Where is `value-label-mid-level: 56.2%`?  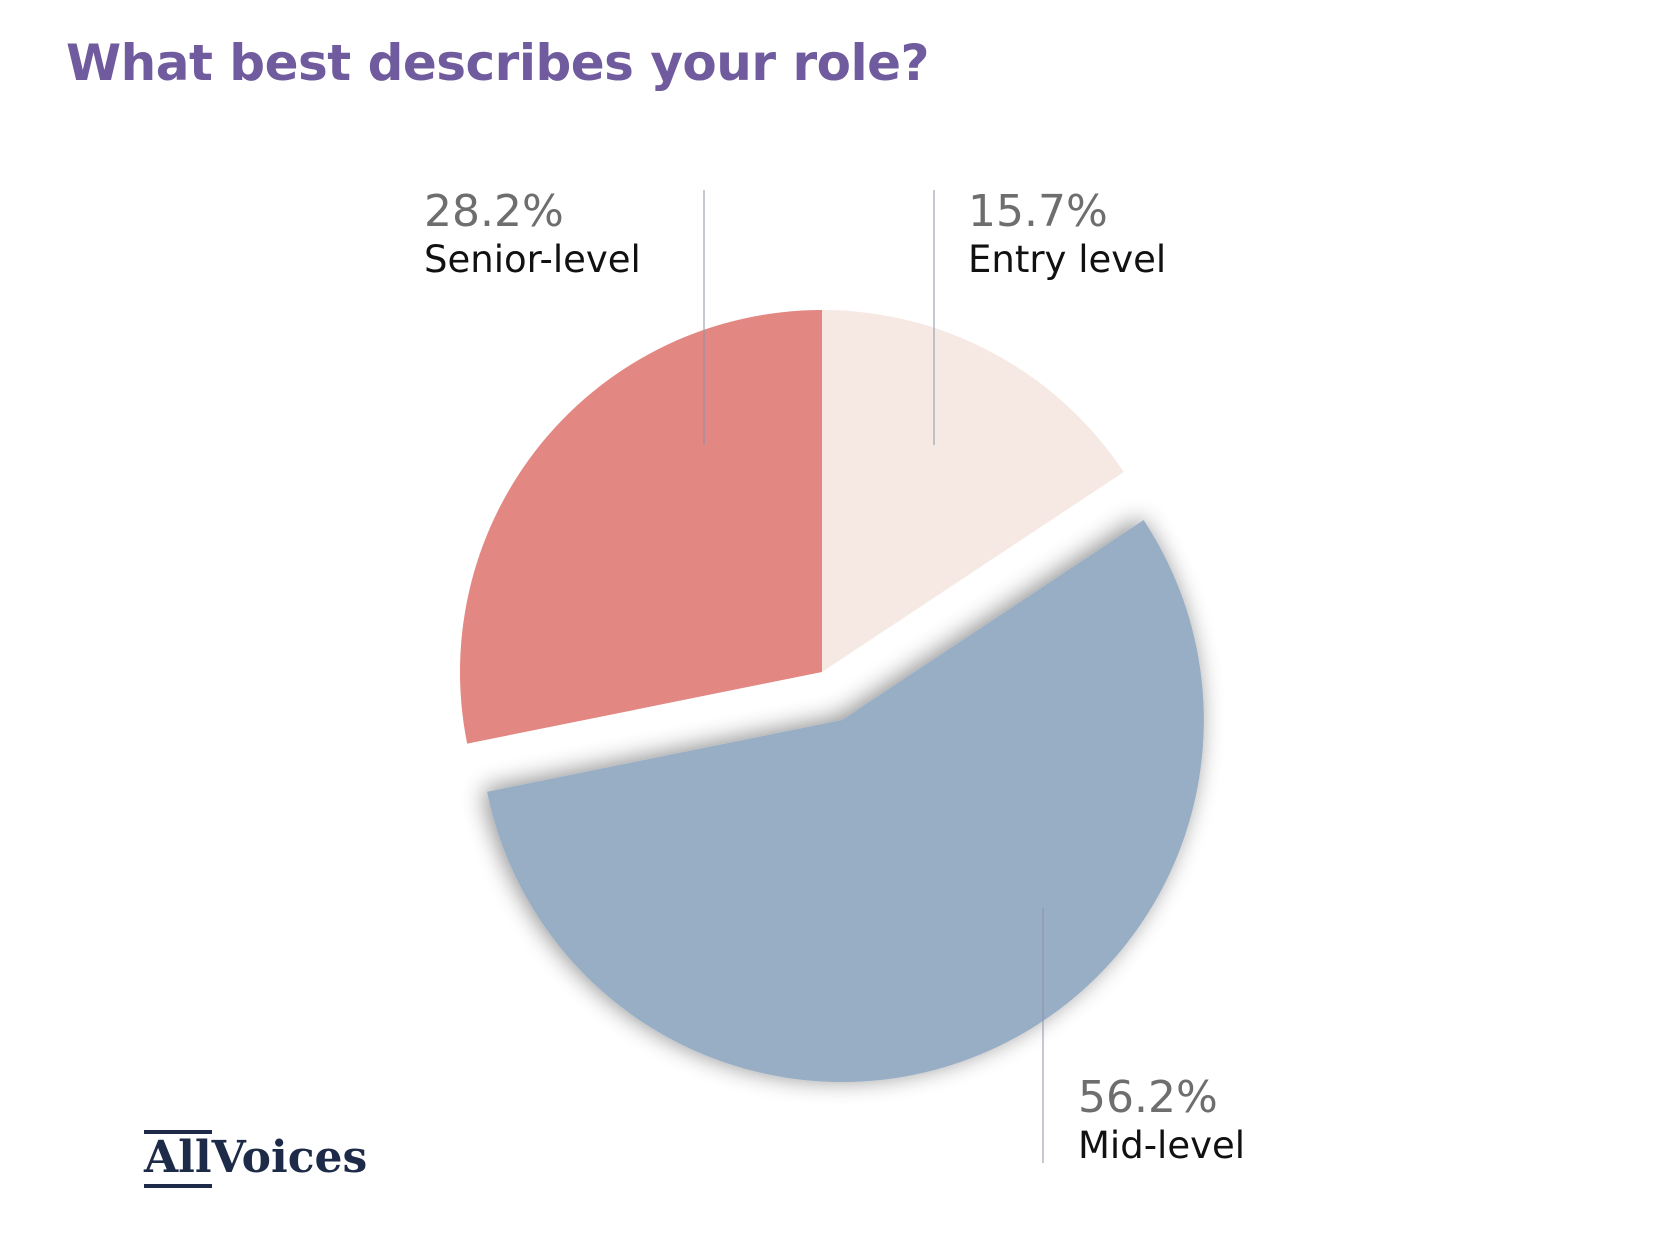
value-label-mid-level: 56.2% is located at coordinates (1148, 1097).